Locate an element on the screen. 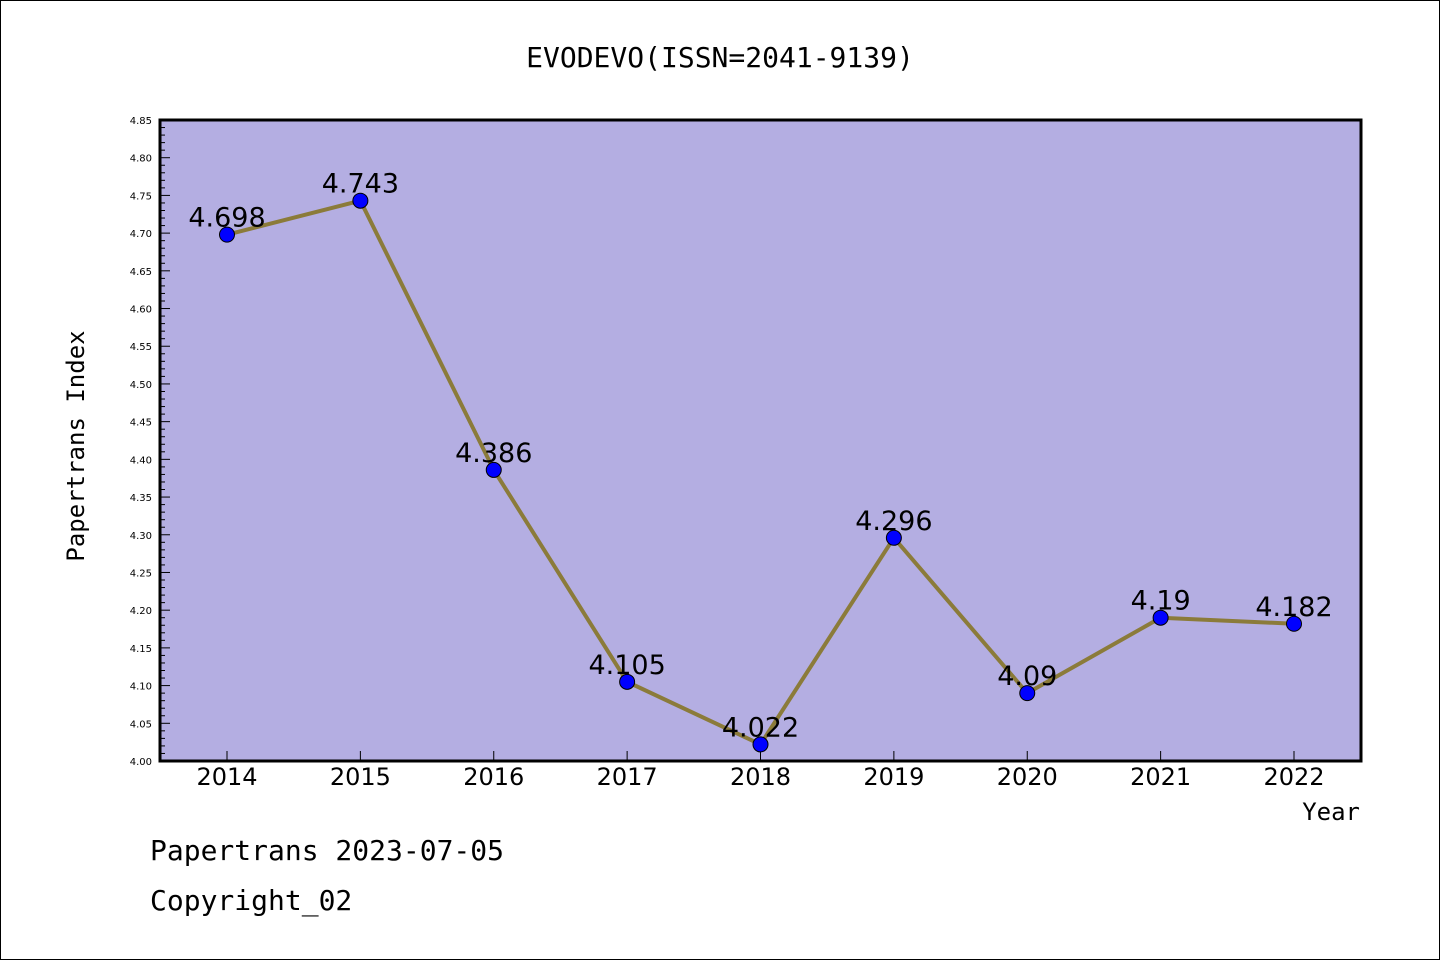 The image size is (1440, 960). y-tick-label: 4.15 is located at coordinates (141, 649).